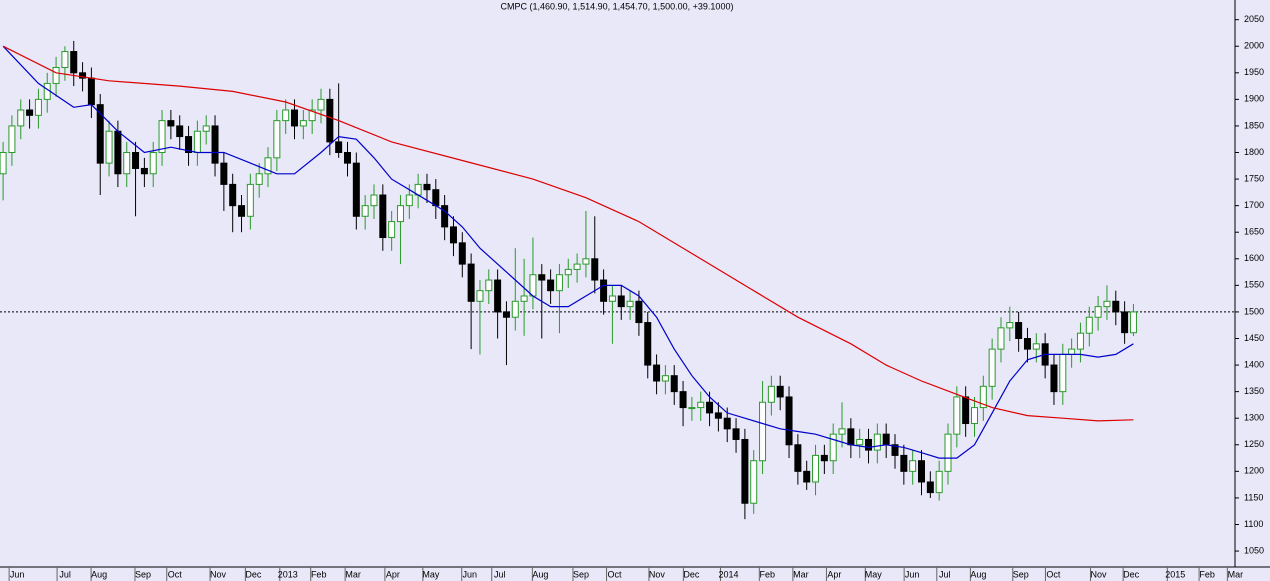  I want to click on x-tick-label: Feb, so click(319, 574).